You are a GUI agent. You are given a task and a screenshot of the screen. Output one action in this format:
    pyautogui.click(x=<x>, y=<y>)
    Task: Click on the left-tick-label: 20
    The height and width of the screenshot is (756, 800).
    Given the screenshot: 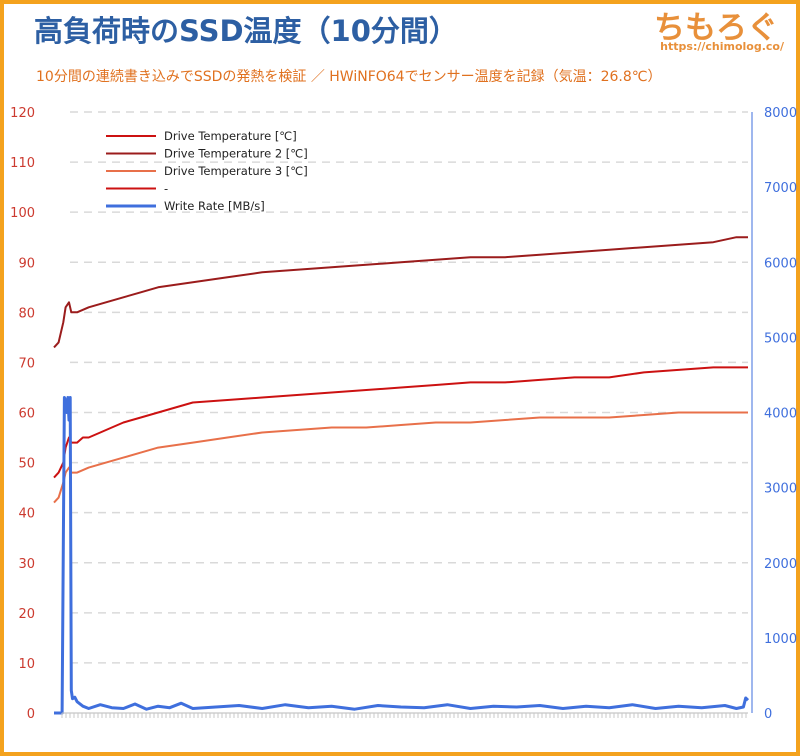 What is the action you would take?
    pyautogui.click(x=26, y=614)
    